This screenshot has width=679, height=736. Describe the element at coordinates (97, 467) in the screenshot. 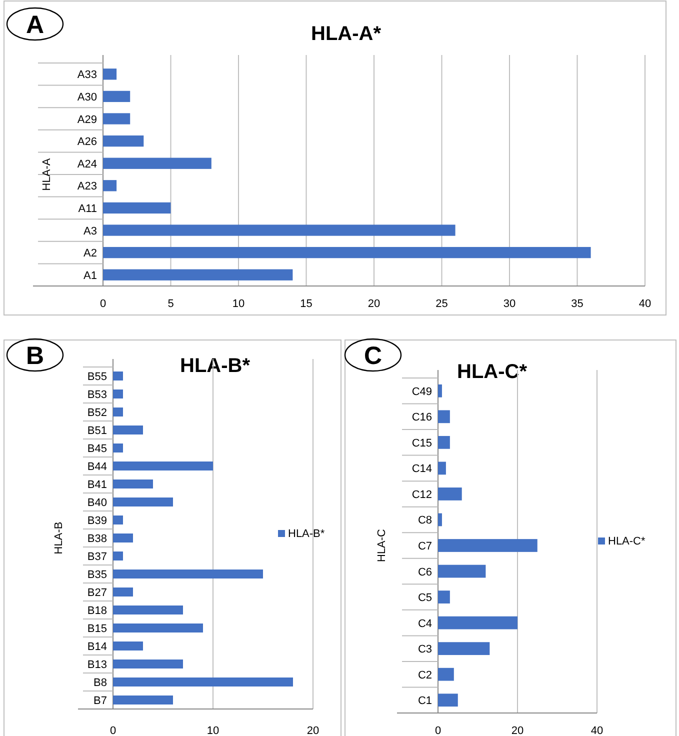

I see `y-tick-label: B44` at that location.